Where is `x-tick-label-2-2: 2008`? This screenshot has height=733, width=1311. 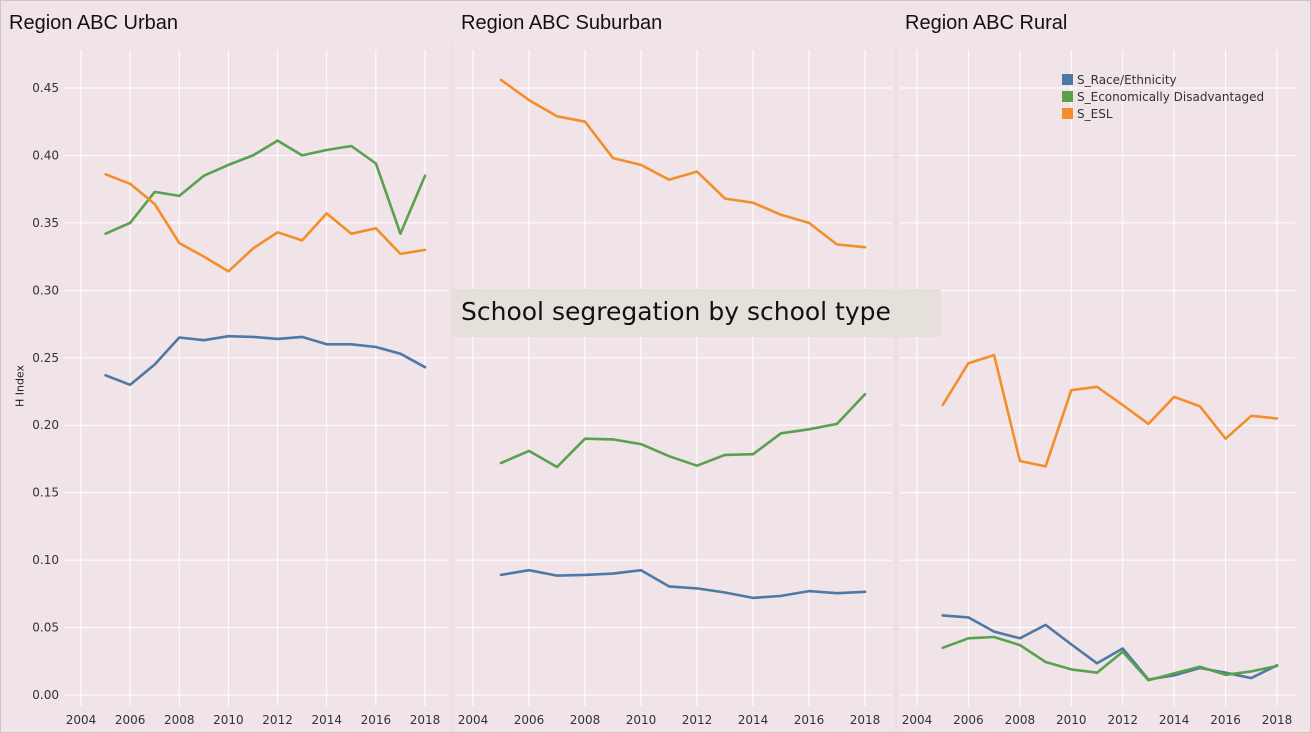 x-tick-label-2-2: 2008 is located at coordinates (1020, 720).